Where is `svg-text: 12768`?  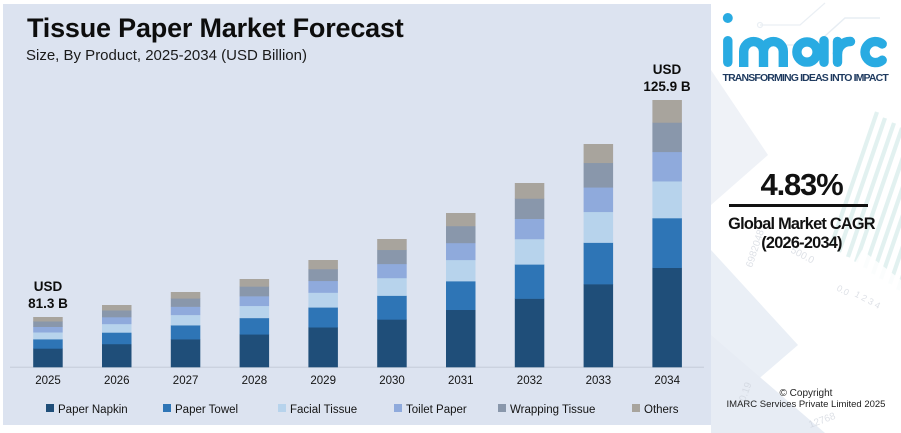
svg-text: 12768 is located at coordinates (822, 421).